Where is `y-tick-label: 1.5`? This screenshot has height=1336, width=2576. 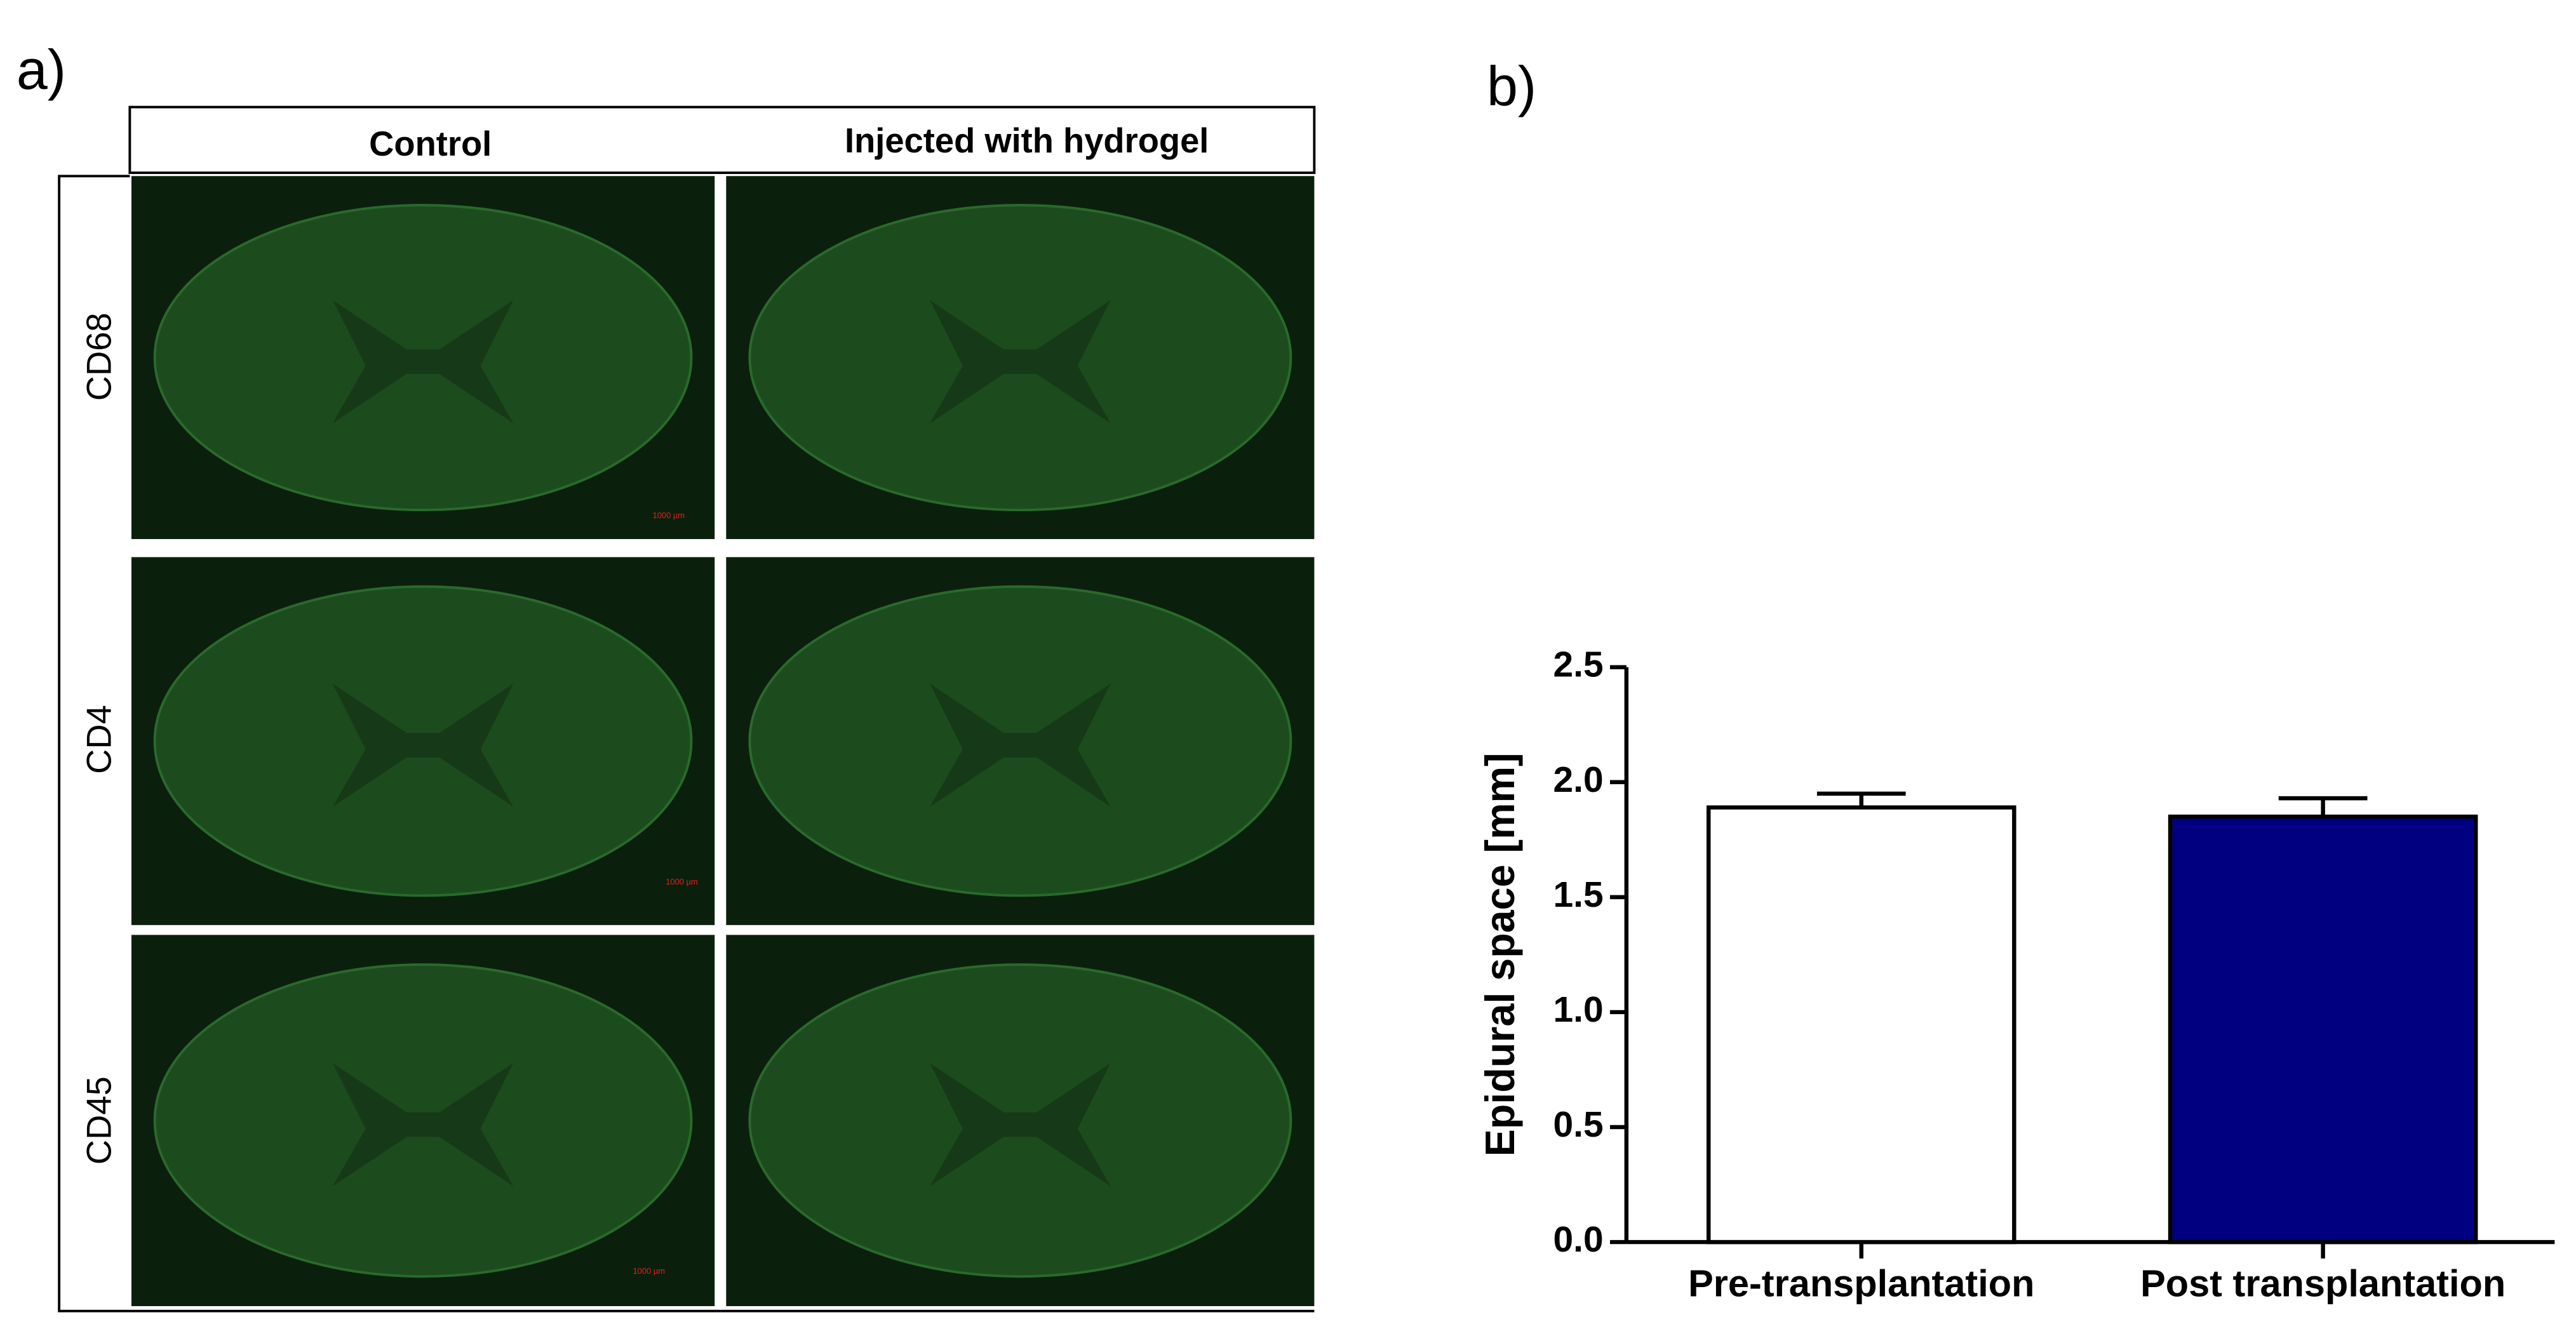
y-tick-label: 1.5 is located at coordinates (1578, 895).